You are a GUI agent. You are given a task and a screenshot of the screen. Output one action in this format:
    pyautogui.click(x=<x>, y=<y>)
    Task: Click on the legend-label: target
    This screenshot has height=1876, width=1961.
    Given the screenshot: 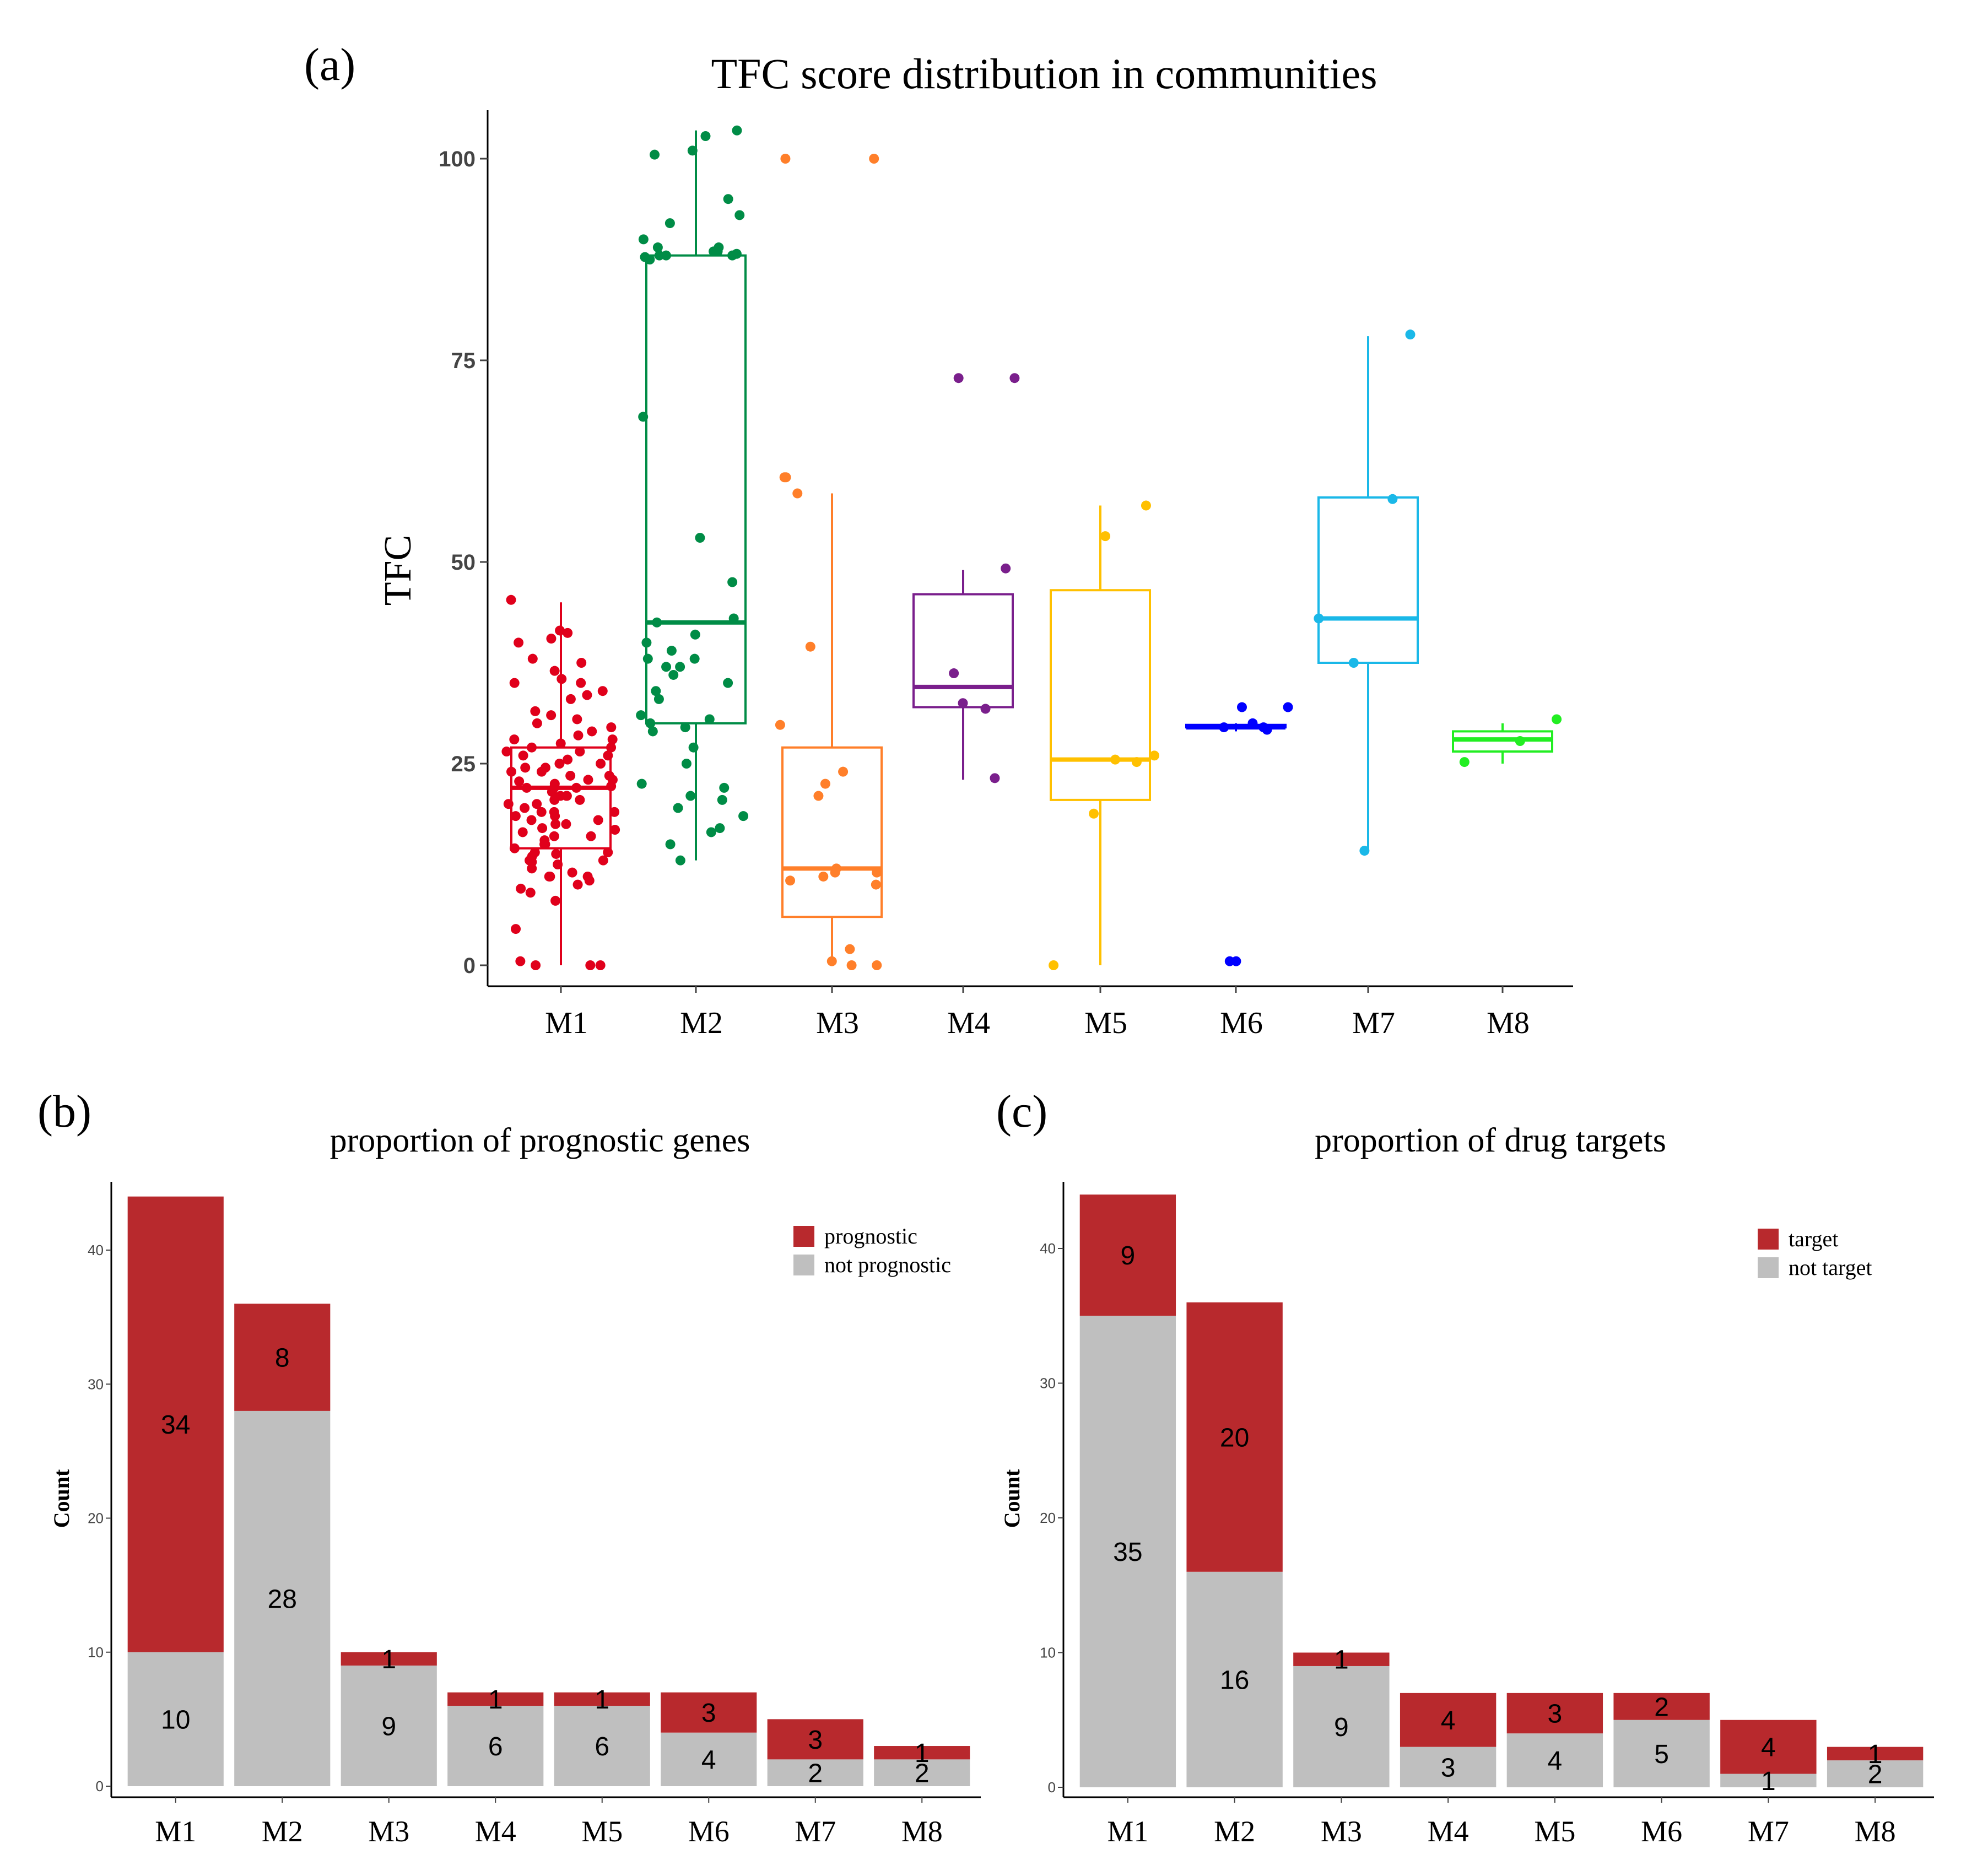 What is the action you would take?
    pyautogui.click(x=1814, y=1238)
    